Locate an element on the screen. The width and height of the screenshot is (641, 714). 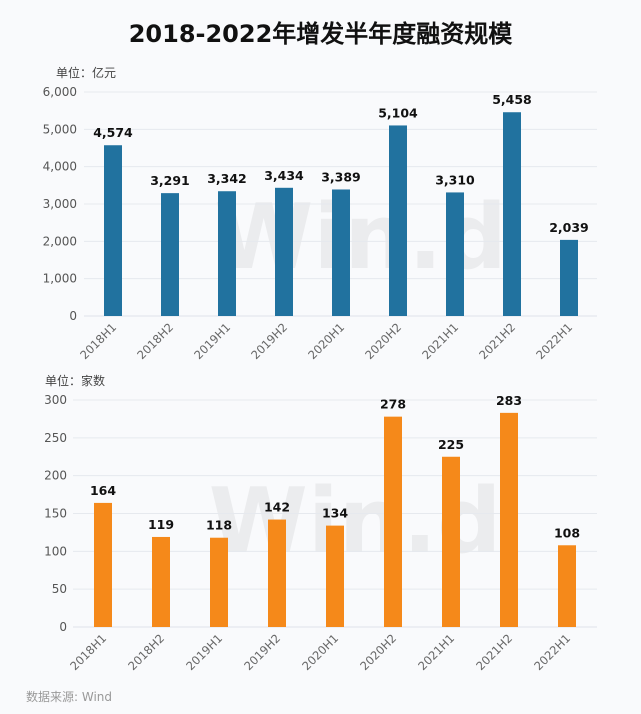
y-tick-label: 5,000 is located at coordinates (60, 129).